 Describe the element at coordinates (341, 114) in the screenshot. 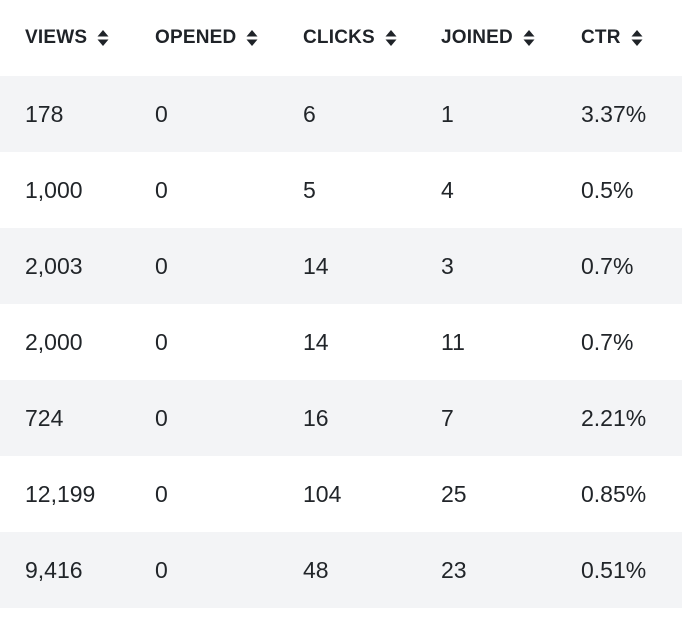

I see `table-row: 178 0 6 1 3.37%` at that location.